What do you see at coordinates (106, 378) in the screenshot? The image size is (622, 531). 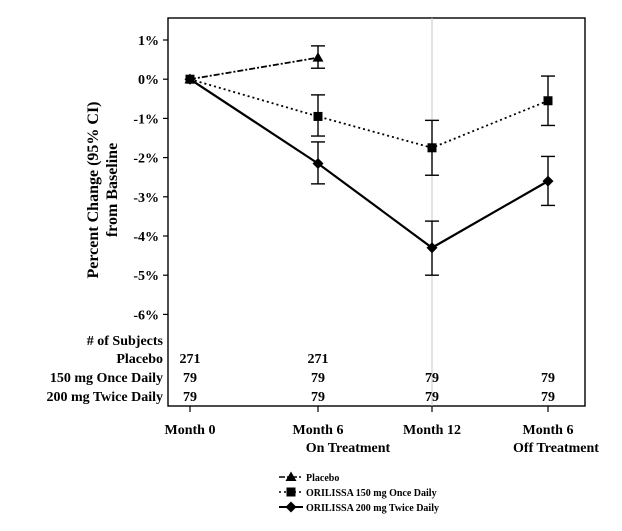 I see `subjects-row-label: 150 mg Once Daily` at bounding box center [106, 378].